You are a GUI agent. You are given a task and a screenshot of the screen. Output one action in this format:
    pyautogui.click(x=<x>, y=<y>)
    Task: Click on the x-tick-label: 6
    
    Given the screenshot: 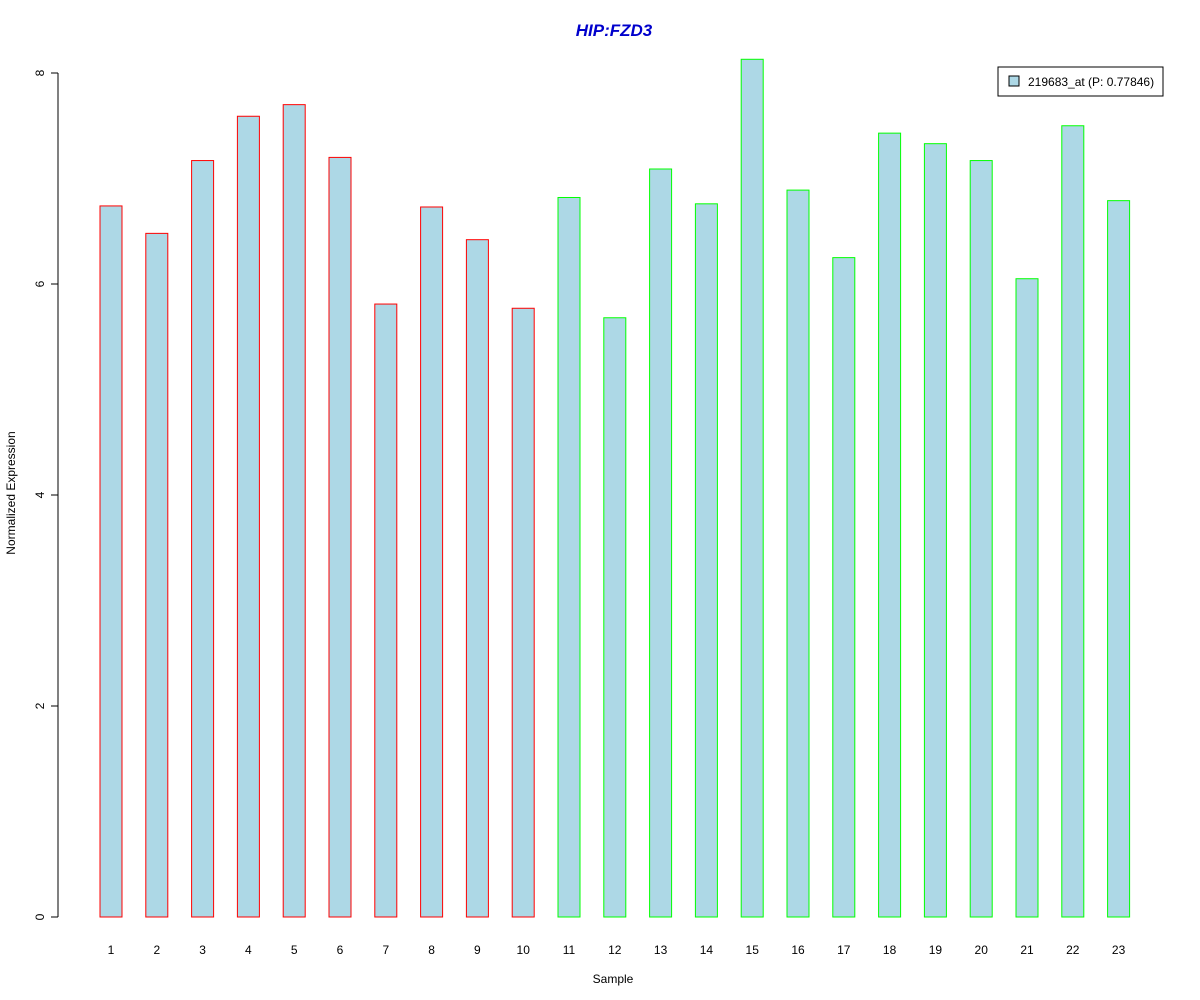 What is the action you would take?
    pyautogui.click(x=340, y=950)
    